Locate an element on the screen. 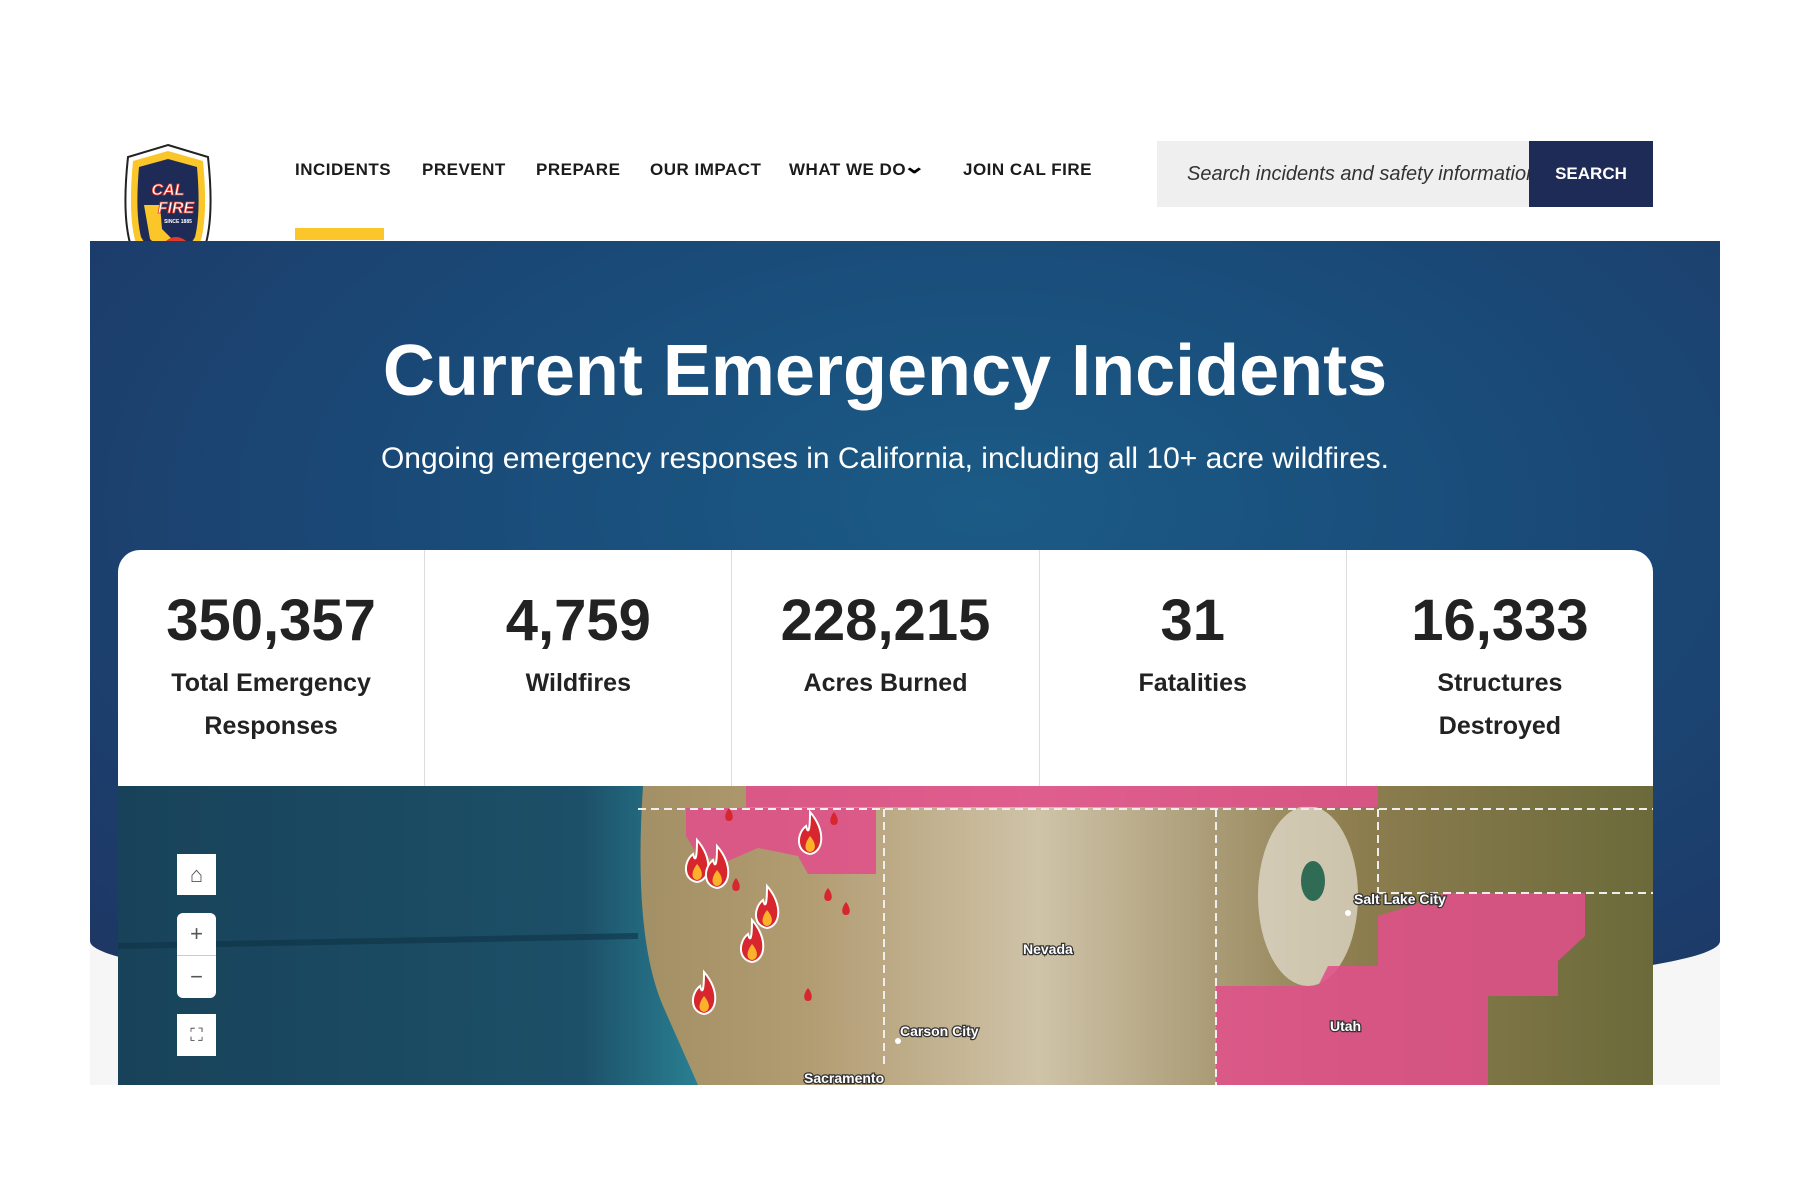 The height and width of the screenshot is (1200, 1800). stat-value: 31 is located at coordinates (1192, 620).